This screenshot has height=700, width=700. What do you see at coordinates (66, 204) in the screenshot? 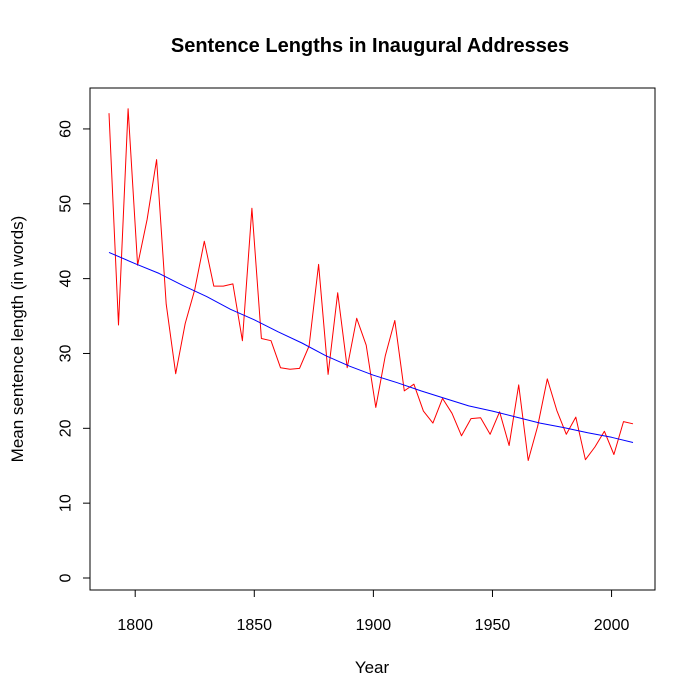
I see `y-tick-label: 50` at bounding box center [66, 204].